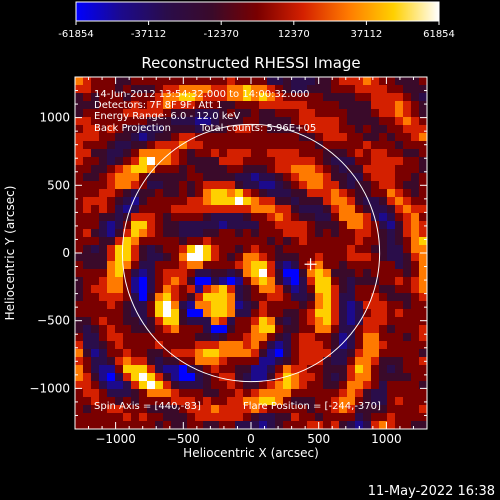  Describe the element at coordinates (386, 439) in the screenshot. I see `x-tick-label: 1000` at that location.